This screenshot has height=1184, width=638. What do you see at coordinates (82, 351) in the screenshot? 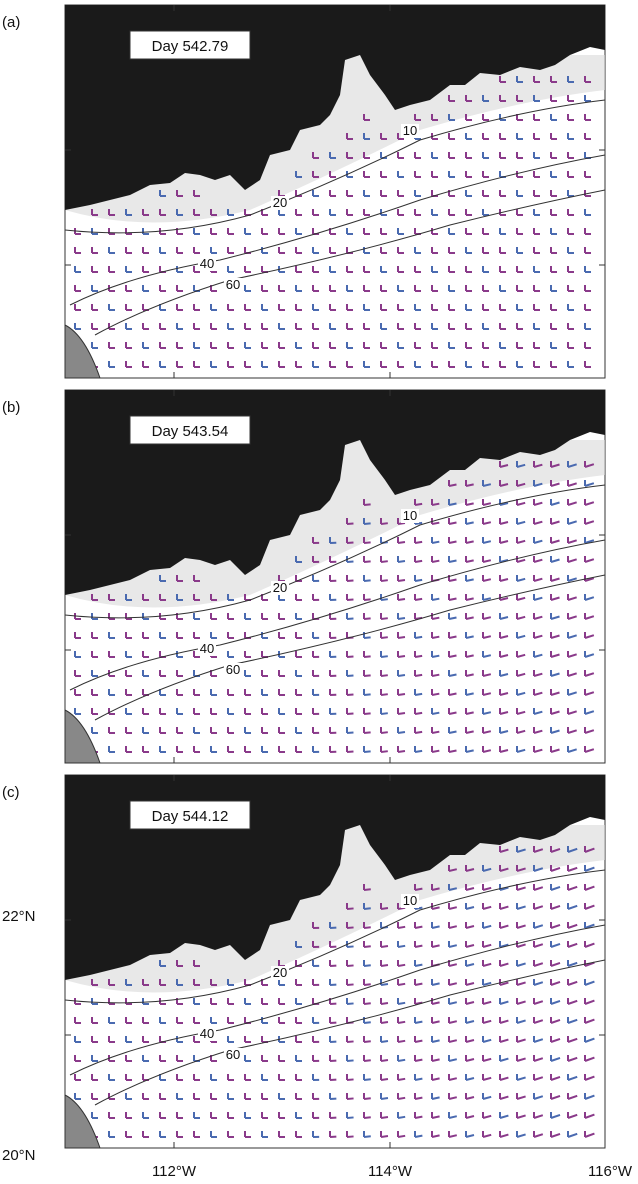
I see `corner-land` at bounding box center [82, 351].